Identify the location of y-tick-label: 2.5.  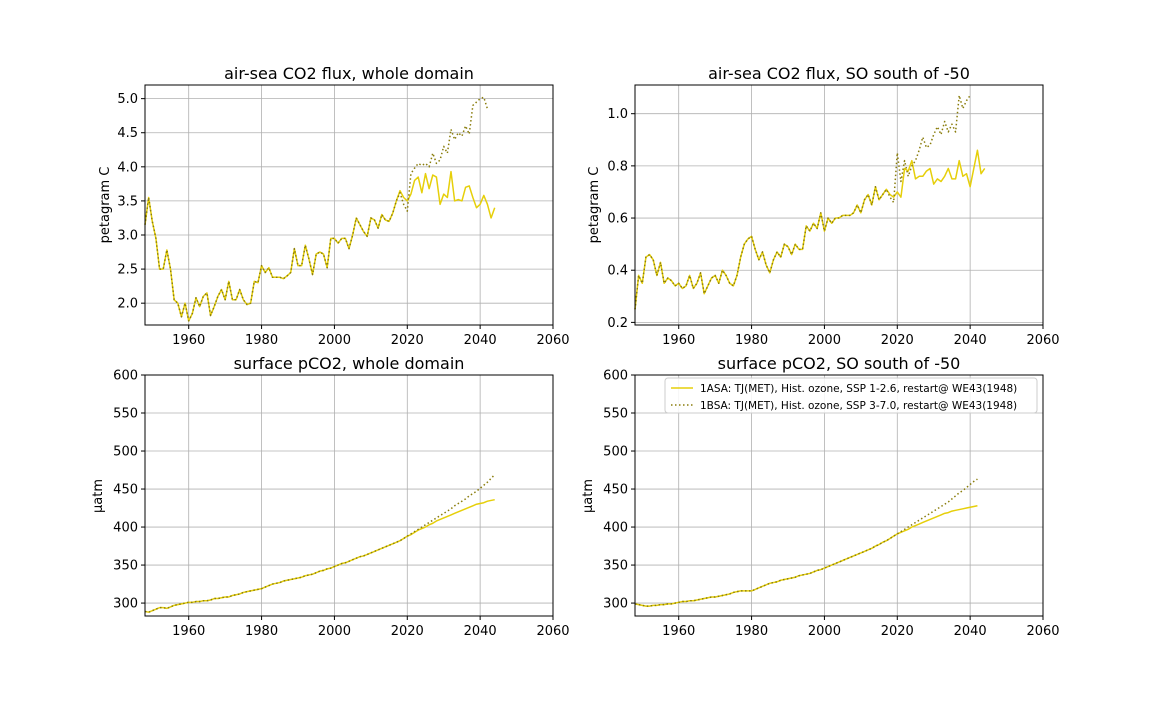
(127, 270).